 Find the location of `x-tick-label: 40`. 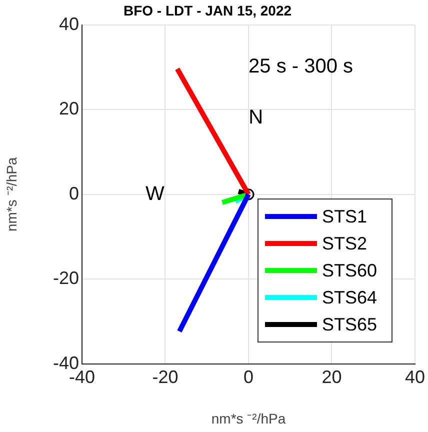

x-tick-label: 40 is located at coordinates (415, 376).